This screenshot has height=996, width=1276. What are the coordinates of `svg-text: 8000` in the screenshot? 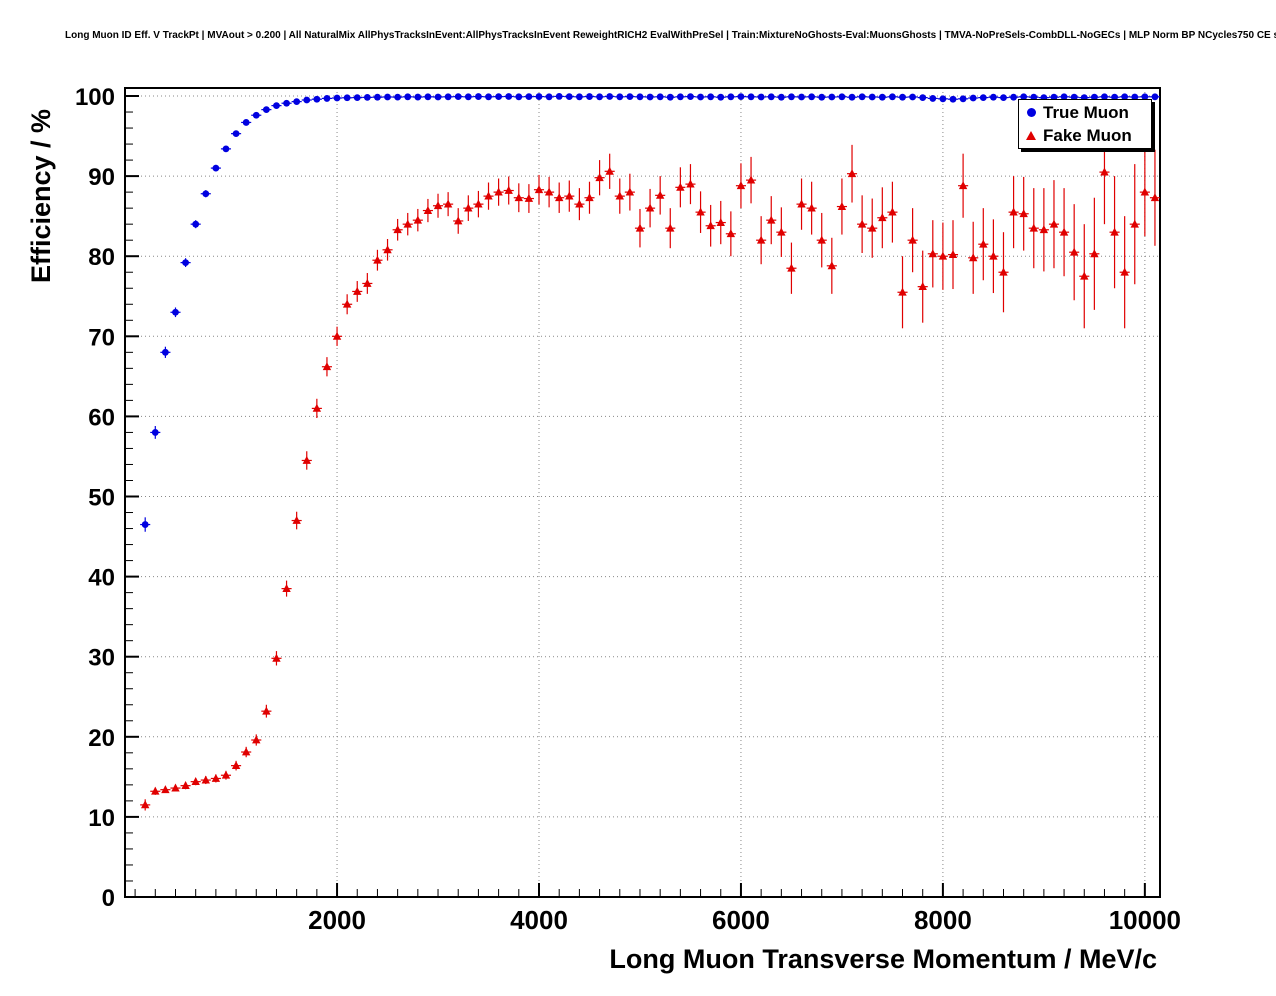 It's located at (943, 920).